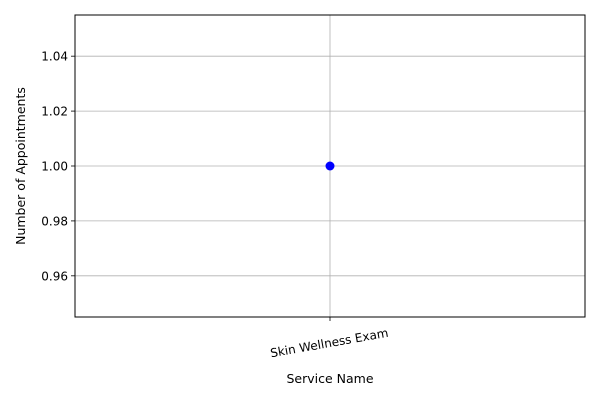 This screenshot has height=400, width=600. I want to click on y-tick-label: 1.02, so click(54, 112).